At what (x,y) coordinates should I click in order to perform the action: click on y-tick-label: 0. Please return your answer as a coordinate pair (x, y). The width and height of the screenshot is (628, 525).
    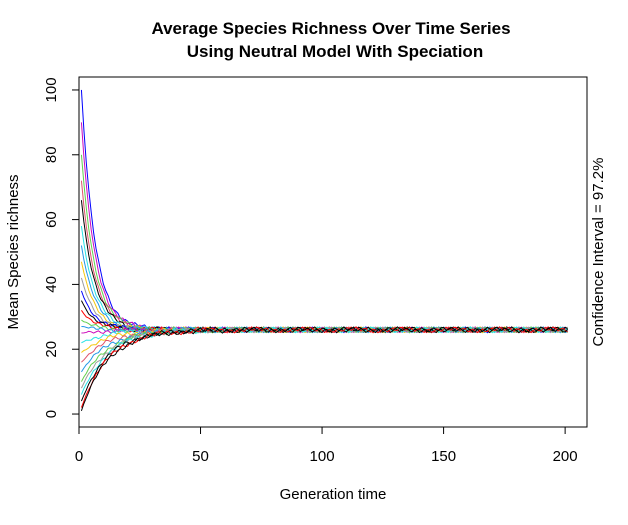
    Looking at the image, I should click on (51, 414).